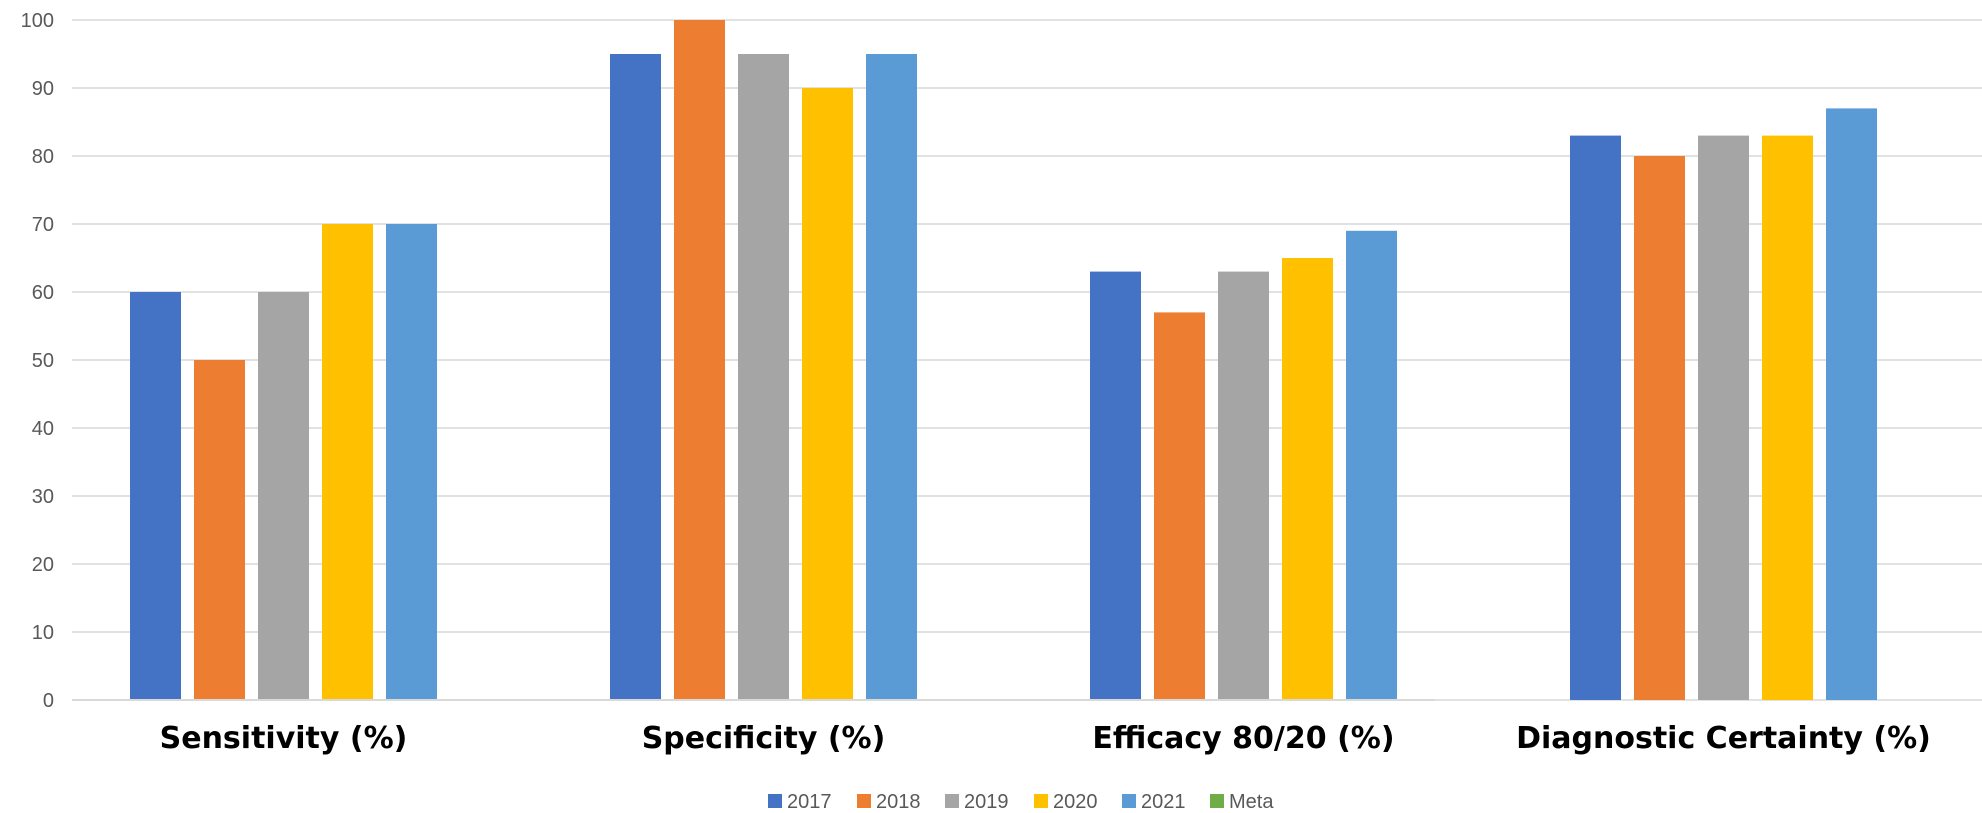 The width and height of the screenshot is (1982, 813). I want to click on y-tick-label: 100, so click(37, 21).